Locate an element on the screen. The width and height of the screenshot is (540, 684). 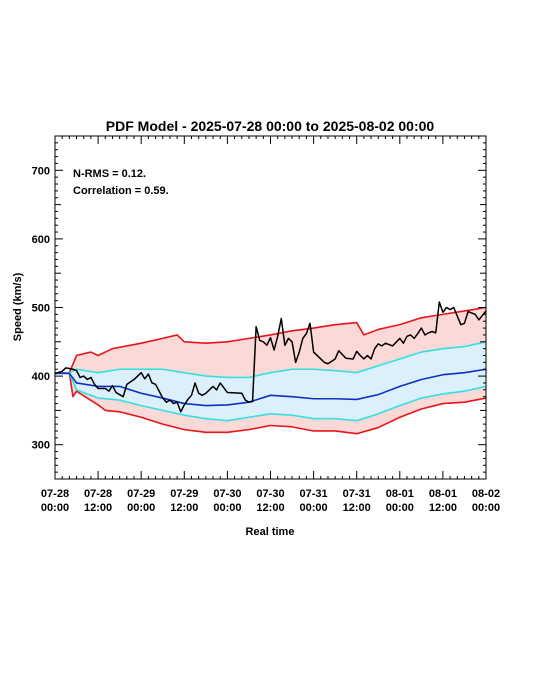
nrms-annotation: N-RMS = 0.12. is located at coordinates (109, 174).